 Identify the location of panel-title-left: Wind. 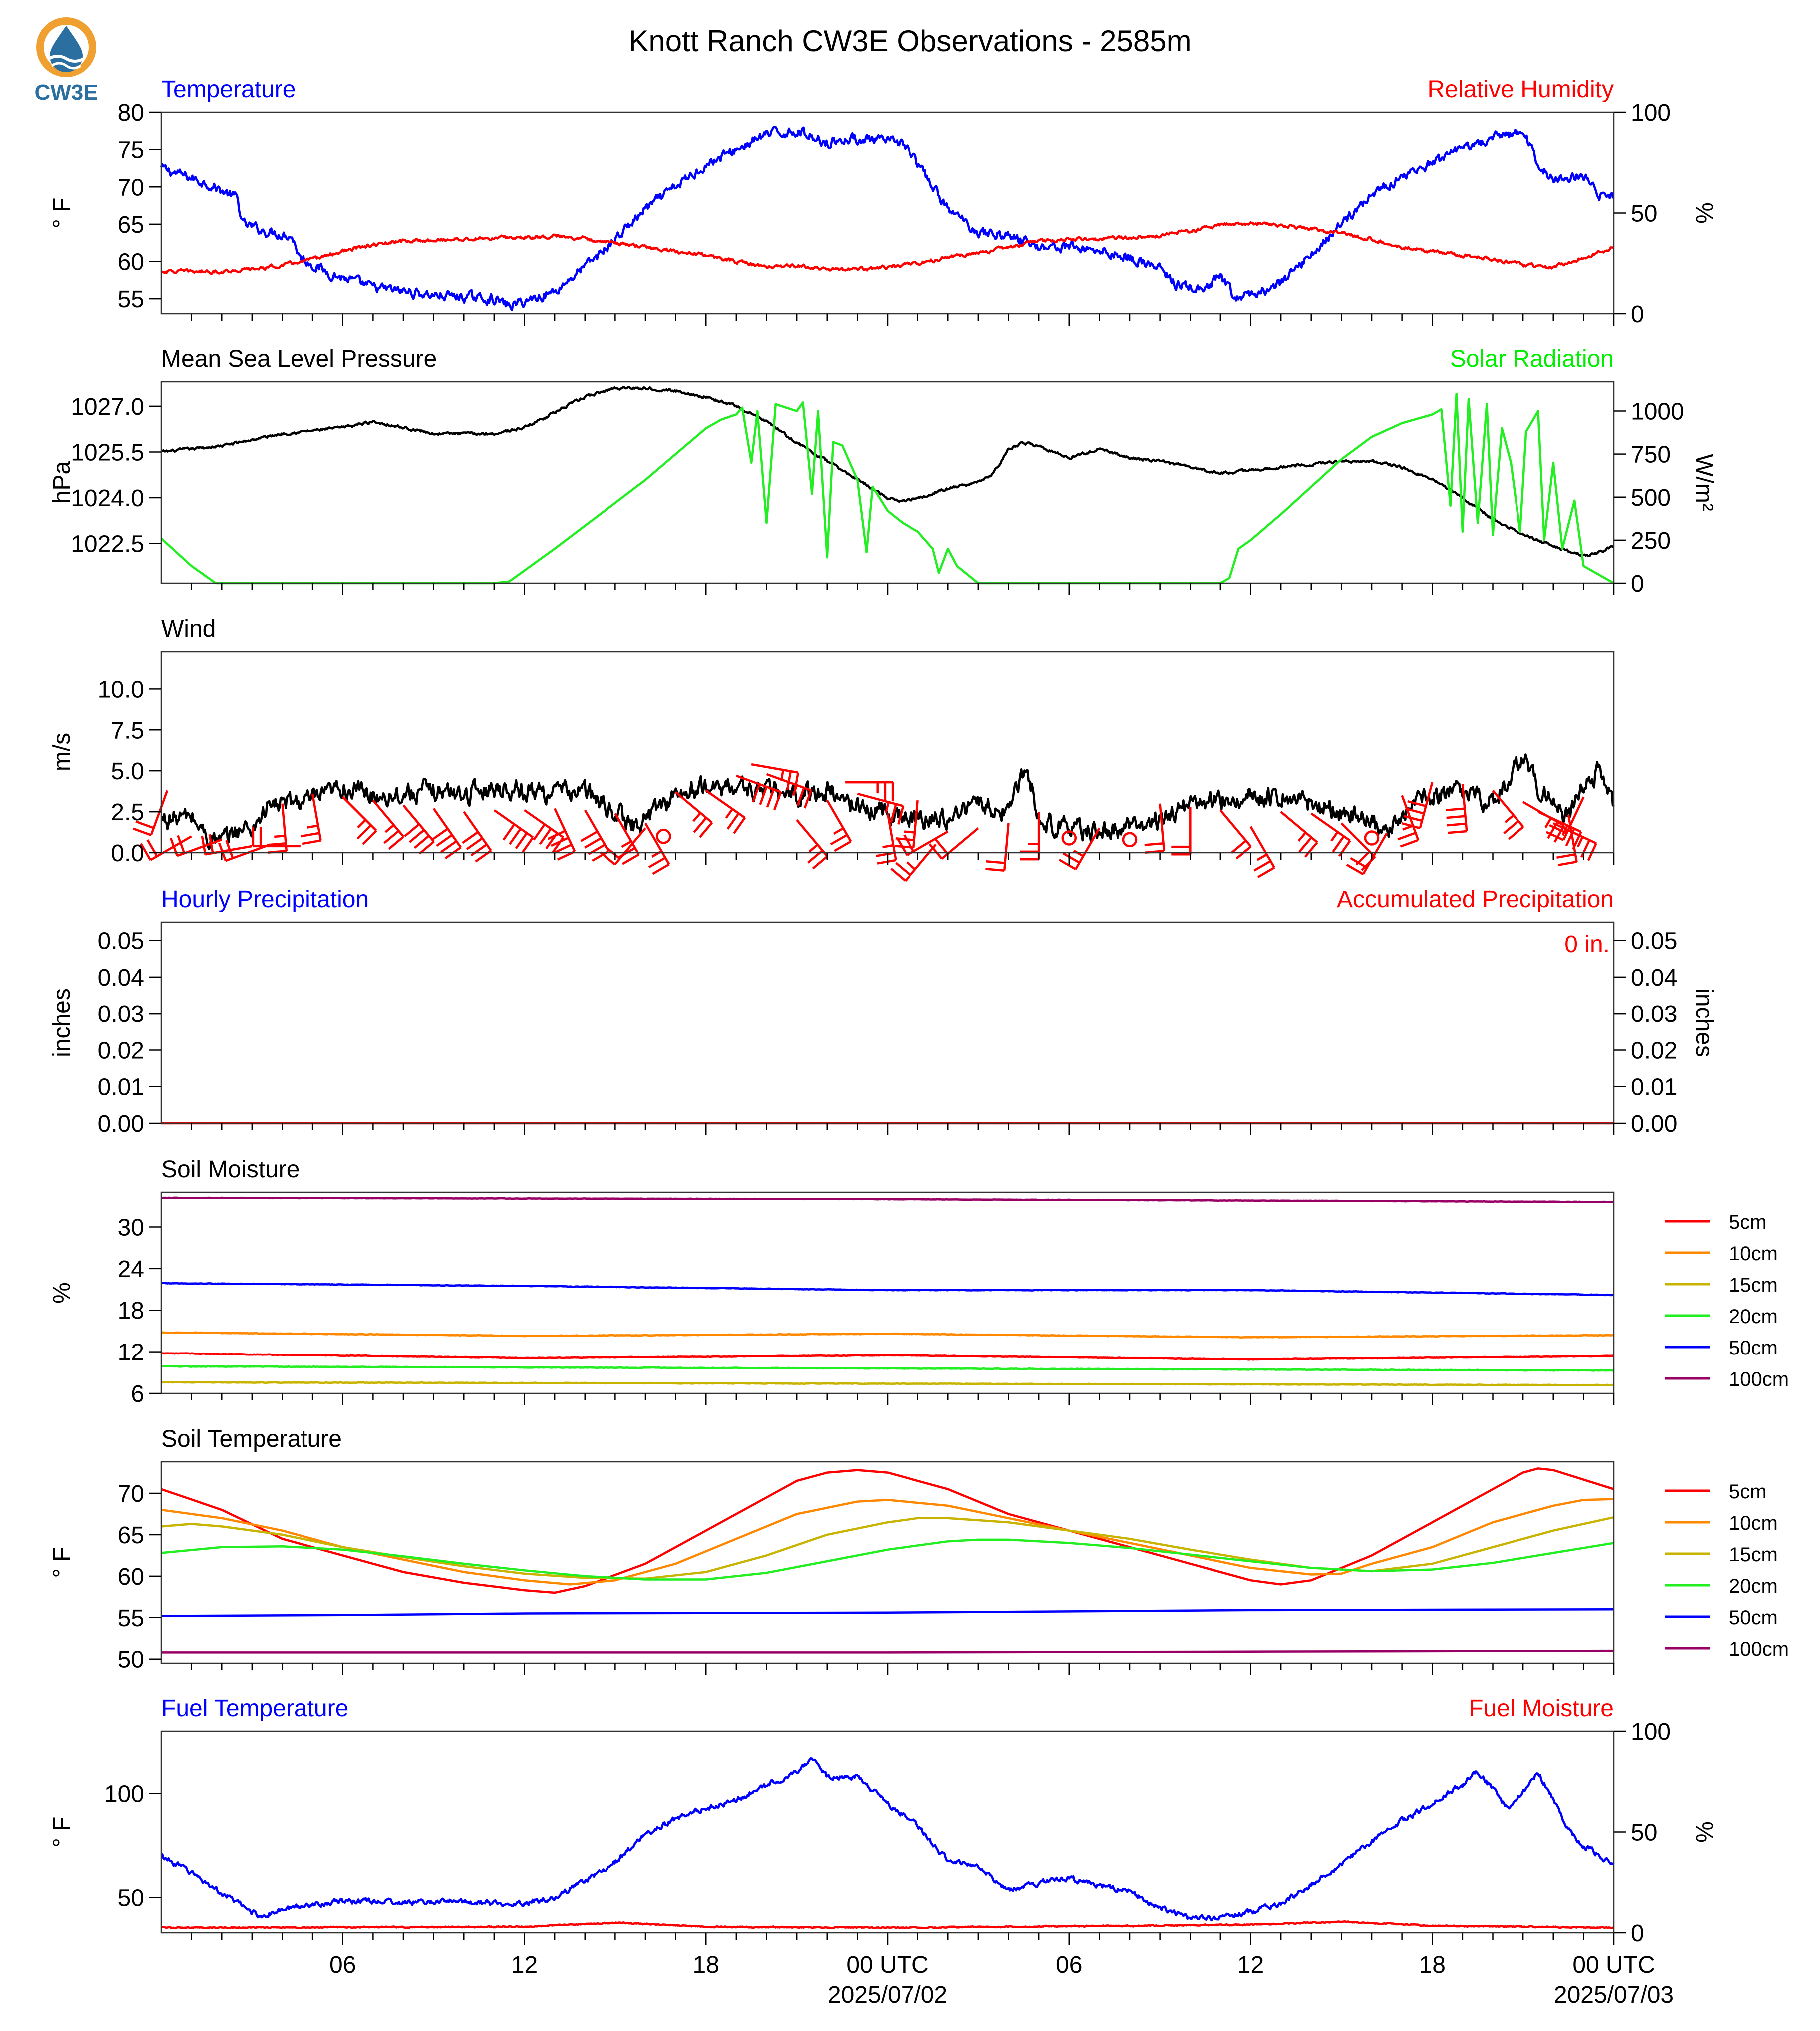
(188, 629).